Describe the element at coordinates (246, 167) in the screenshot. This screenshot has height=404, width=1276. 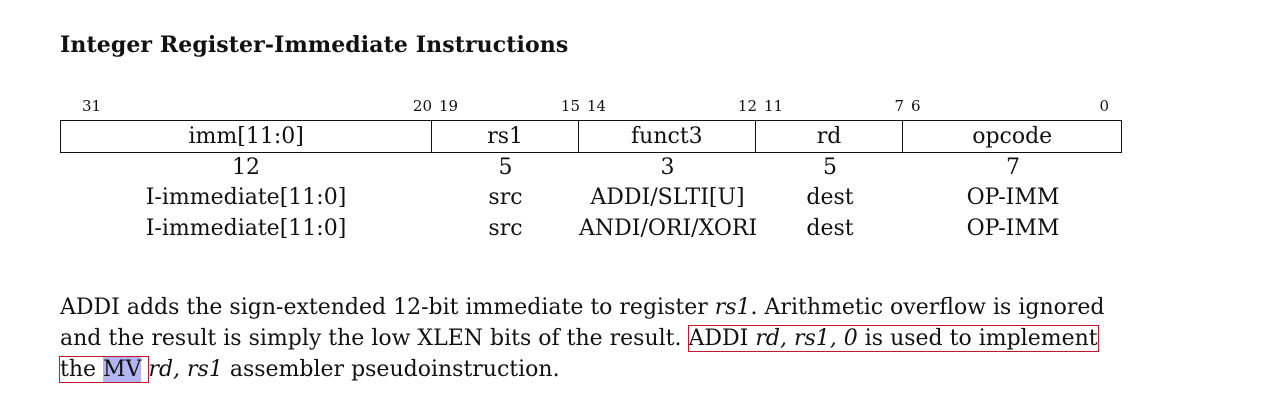
I see `width-imm: 12` at that location.